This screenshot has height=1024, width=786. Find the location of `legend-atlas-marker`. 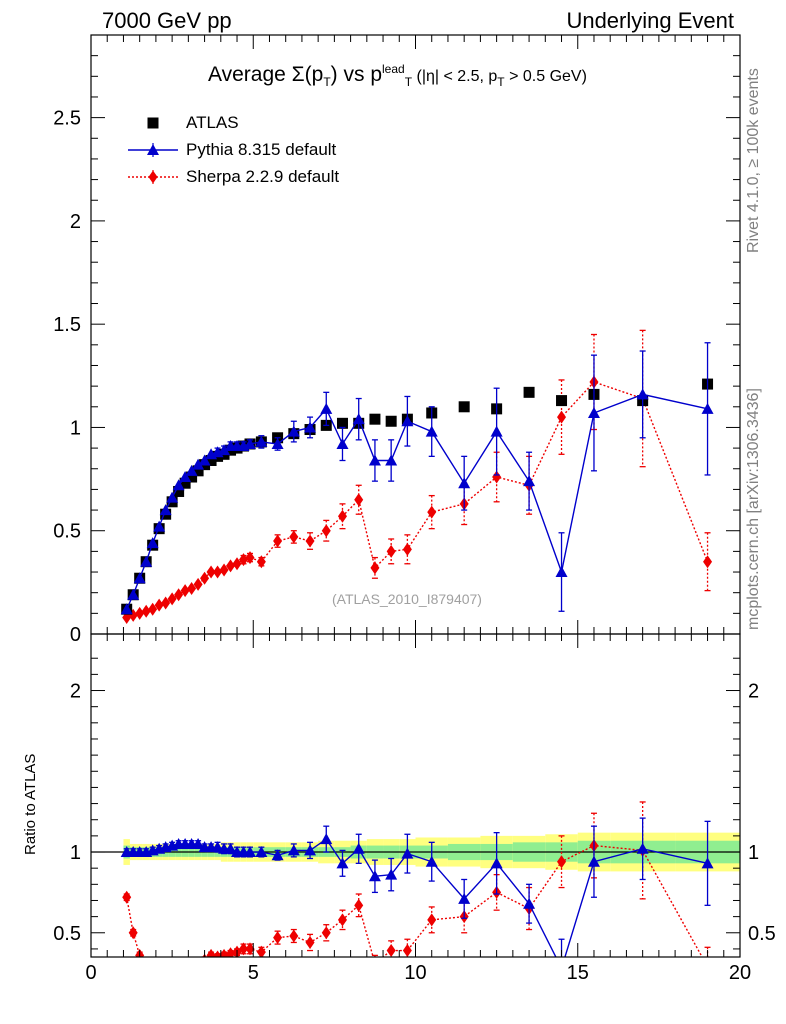

legend-atlas-marker is located at coordinates (153, 123).